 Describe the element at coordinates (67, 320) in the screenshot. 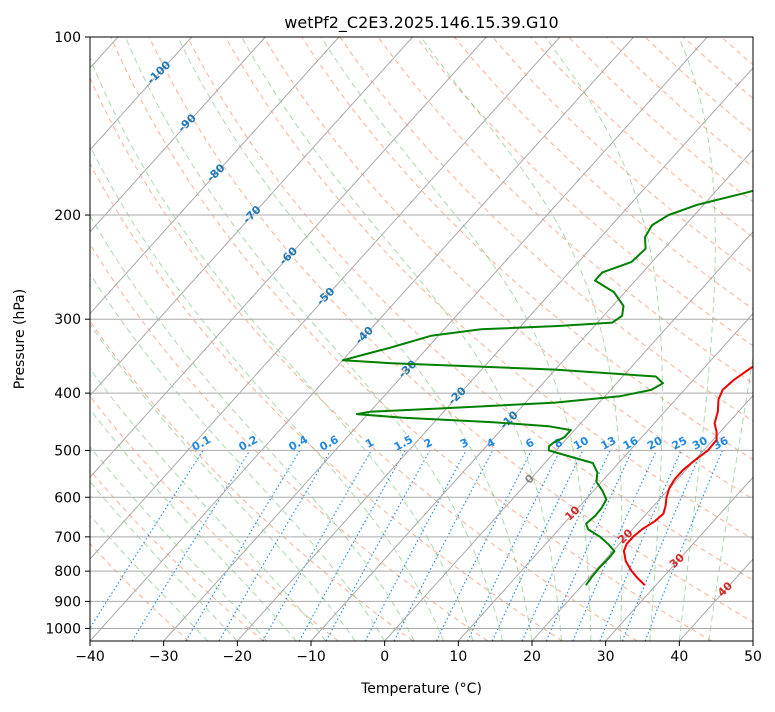

I see `y-tick-label: 300` at that location.